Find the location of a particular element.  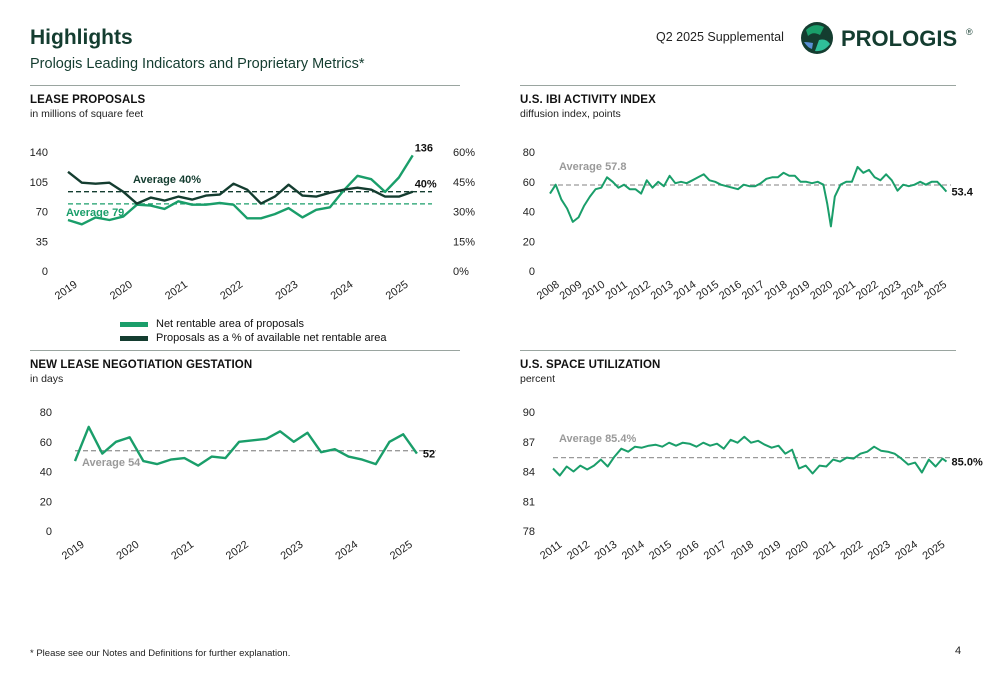

average-label: Average 40% is located at coordinates (167, 180).